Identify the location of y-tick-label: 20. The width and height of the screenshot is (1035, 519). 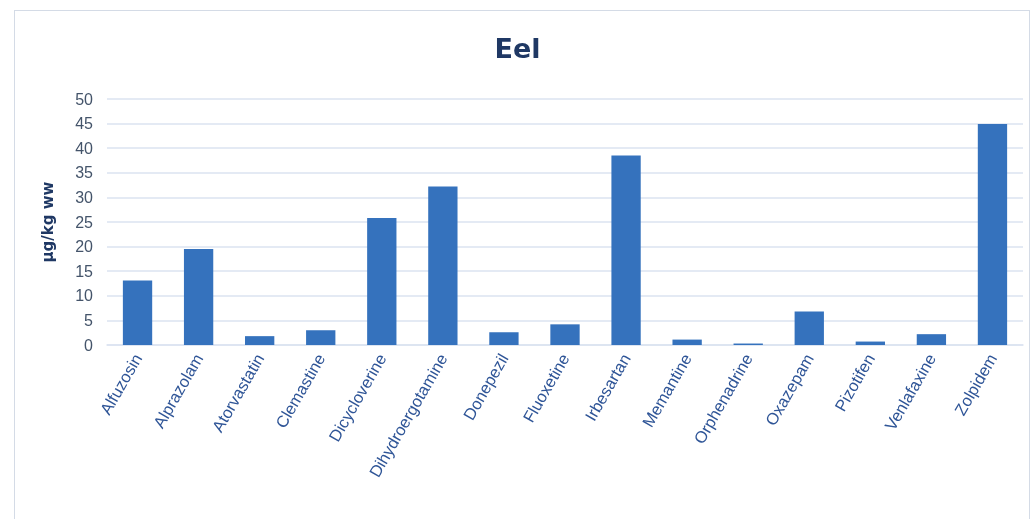
(84, 247).